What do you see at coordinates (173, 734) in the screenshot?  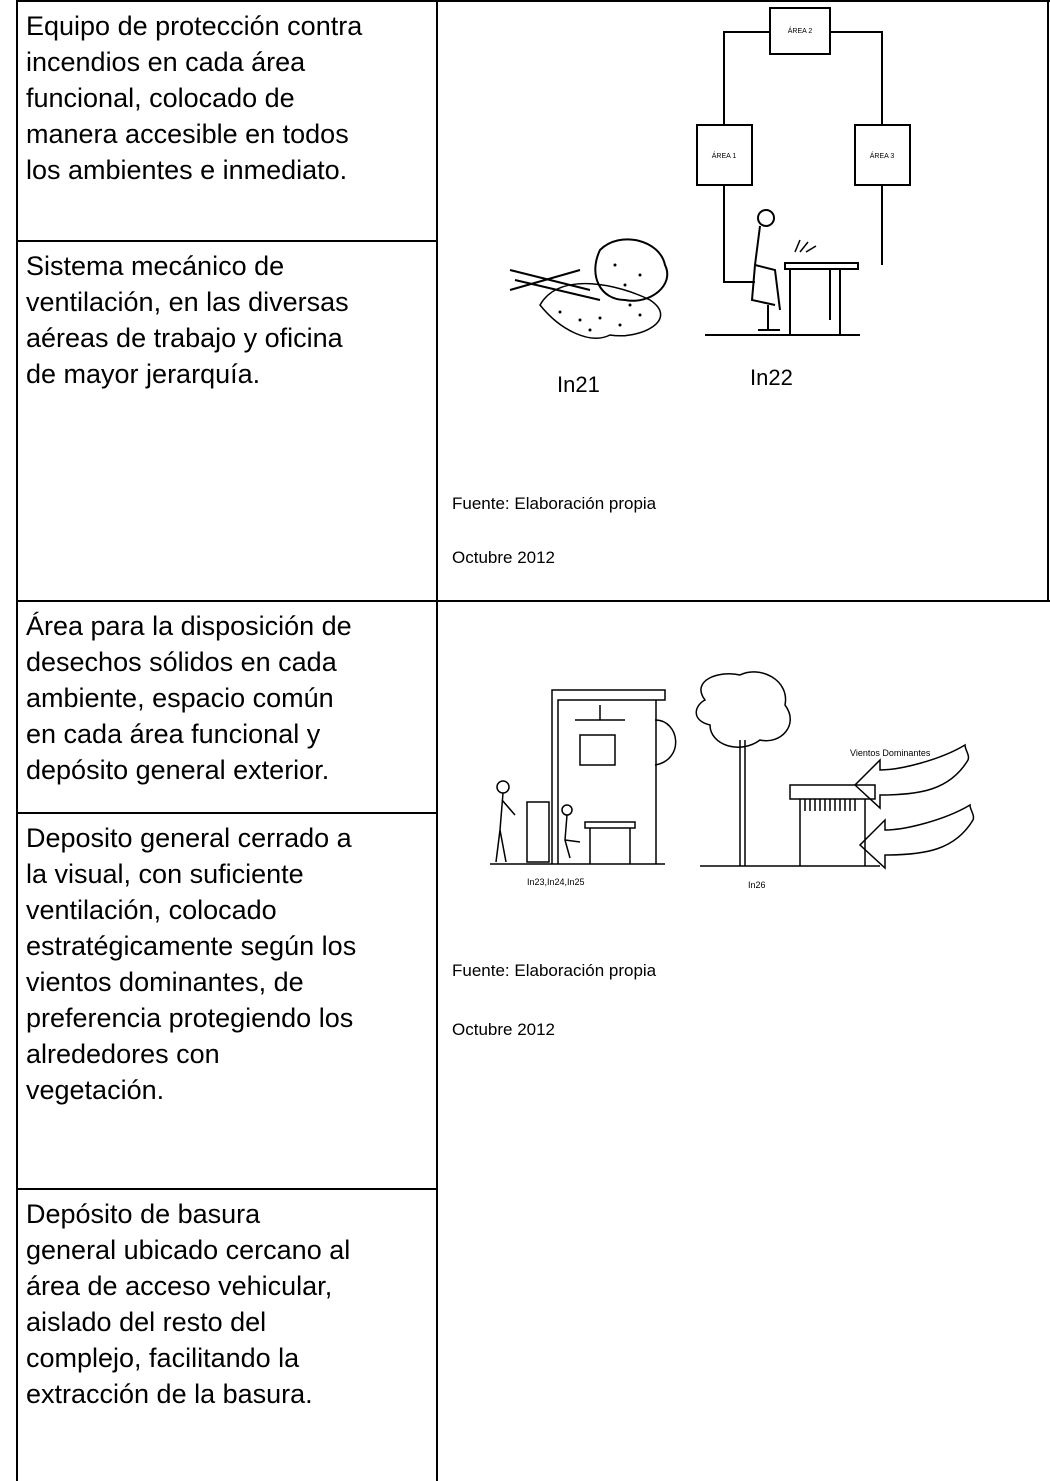 I see `text-line: en cada área funcional y` at bounding box center [173, 734].